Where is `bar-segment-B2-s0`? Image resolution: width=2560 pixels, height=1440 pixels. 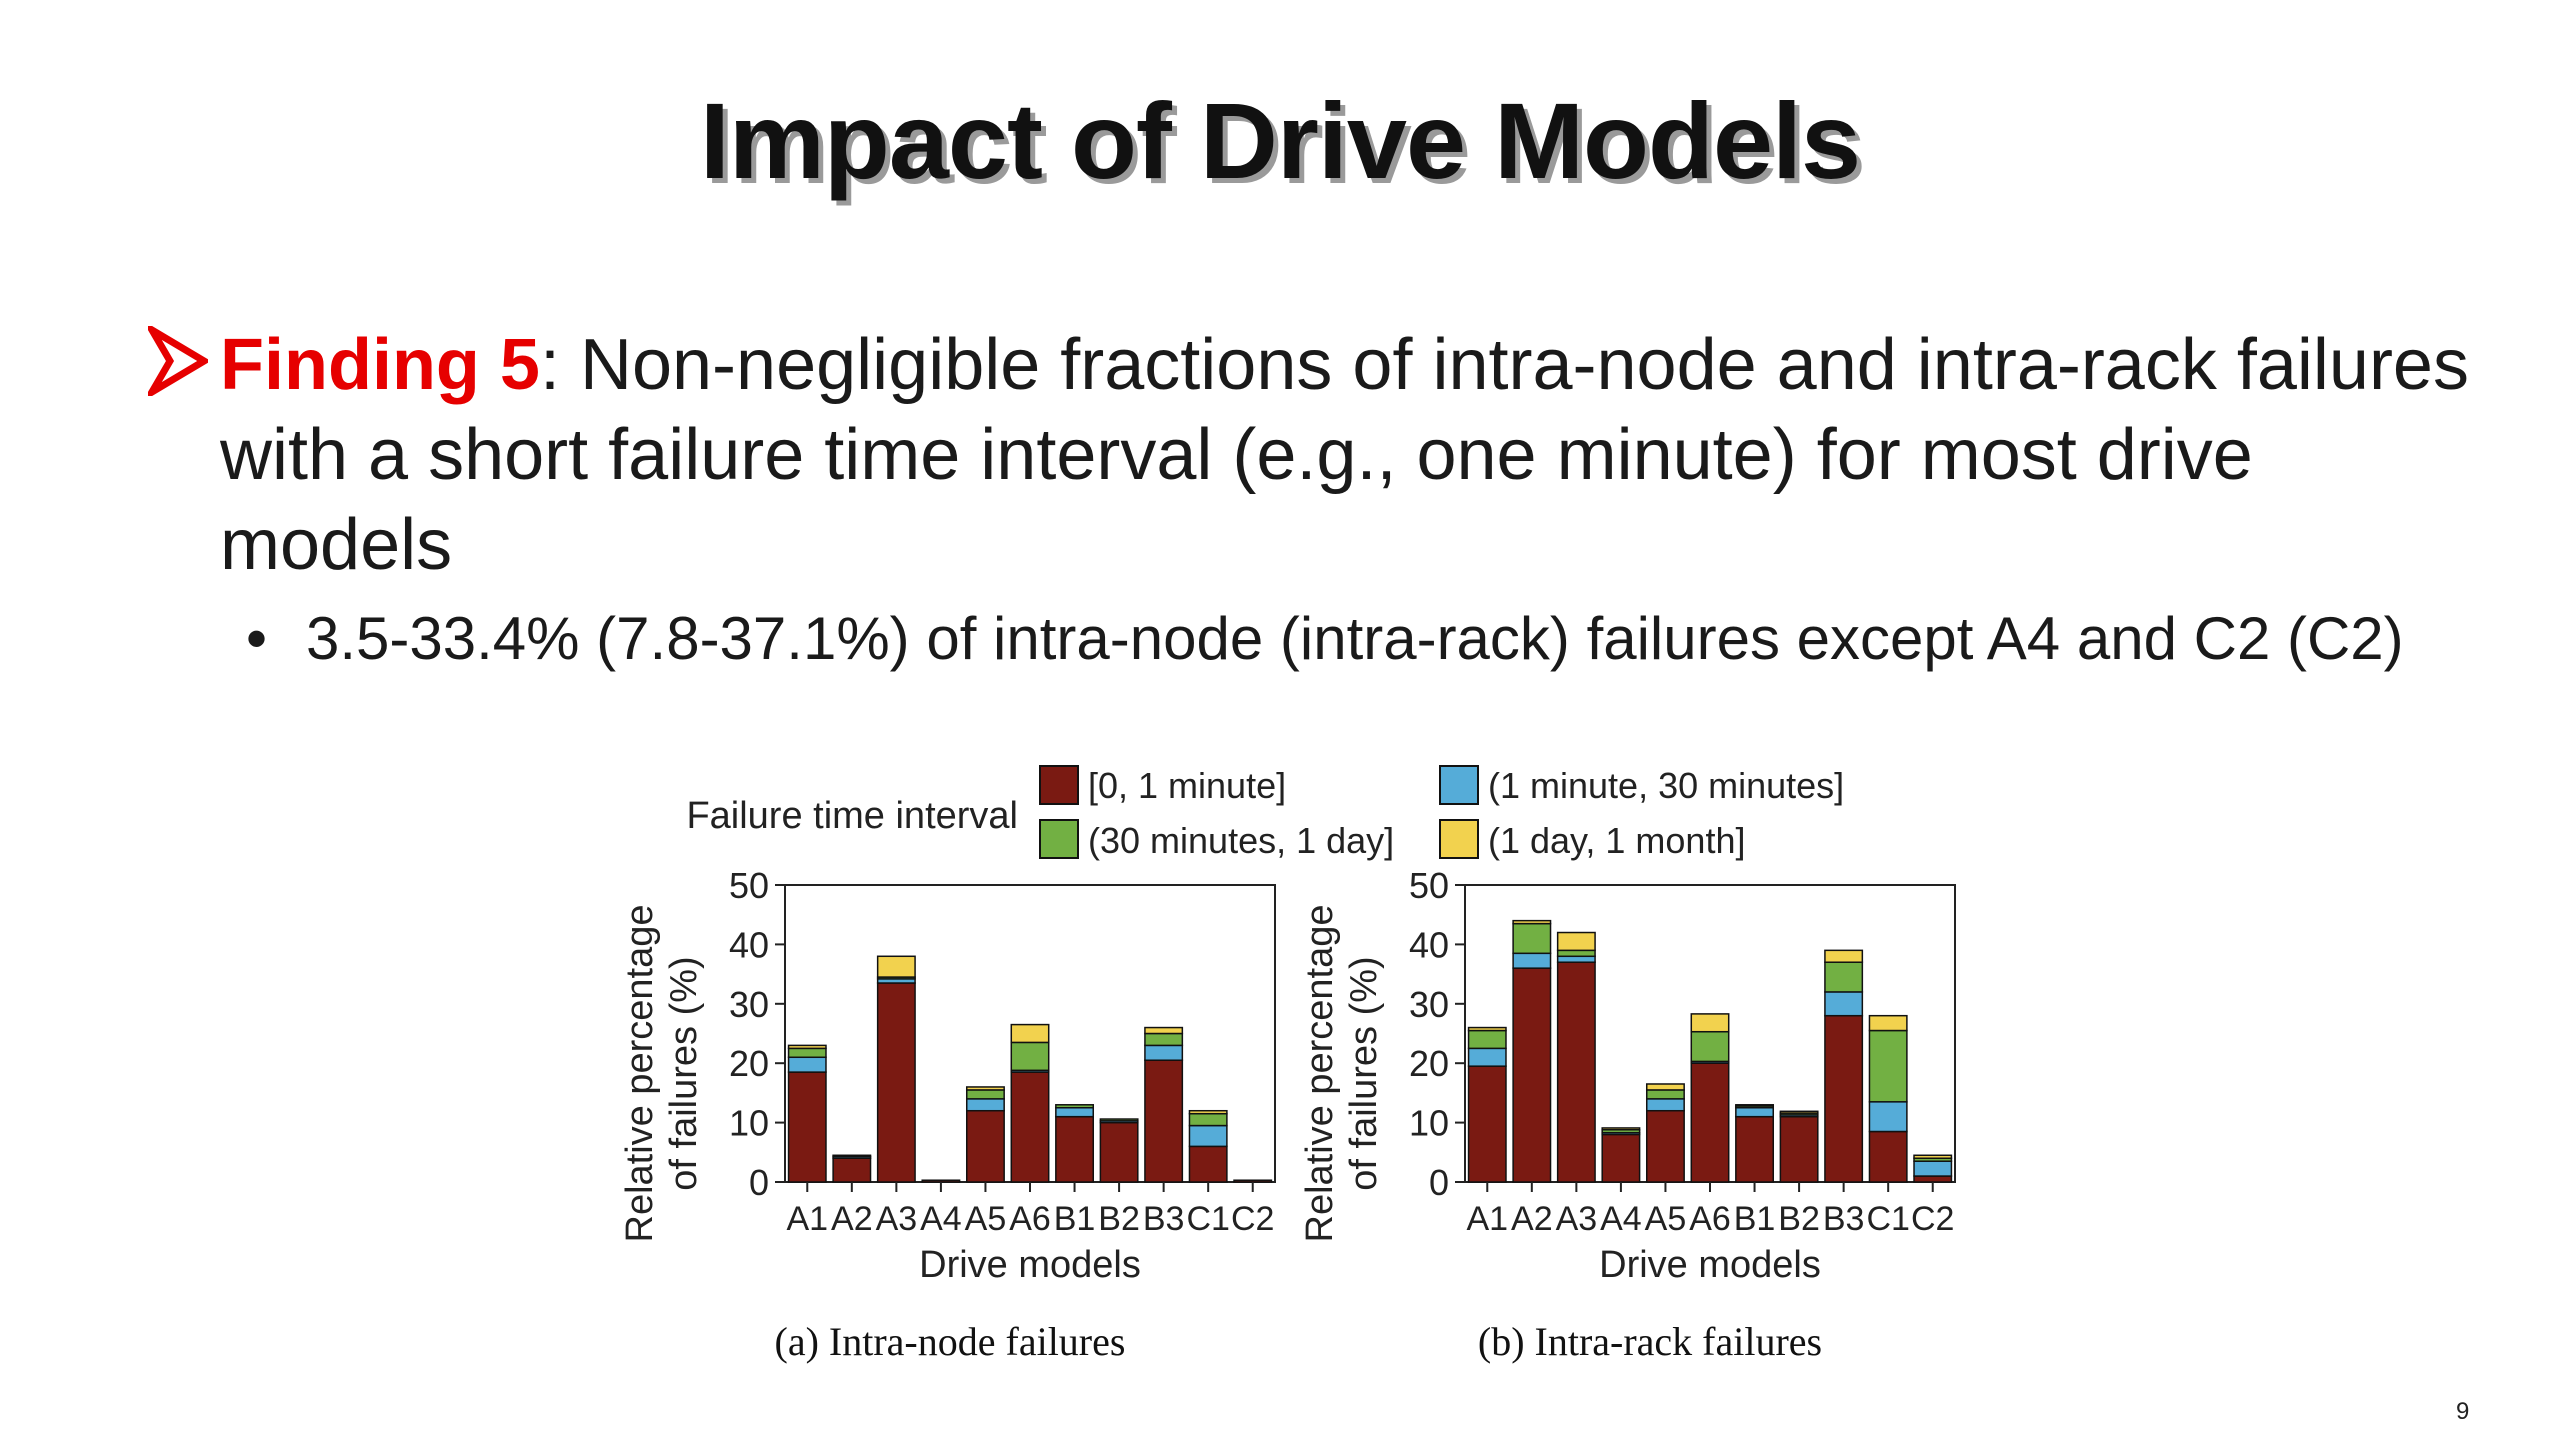 bar-segment-B2-s0 is located at coordinates (1119, 1152).